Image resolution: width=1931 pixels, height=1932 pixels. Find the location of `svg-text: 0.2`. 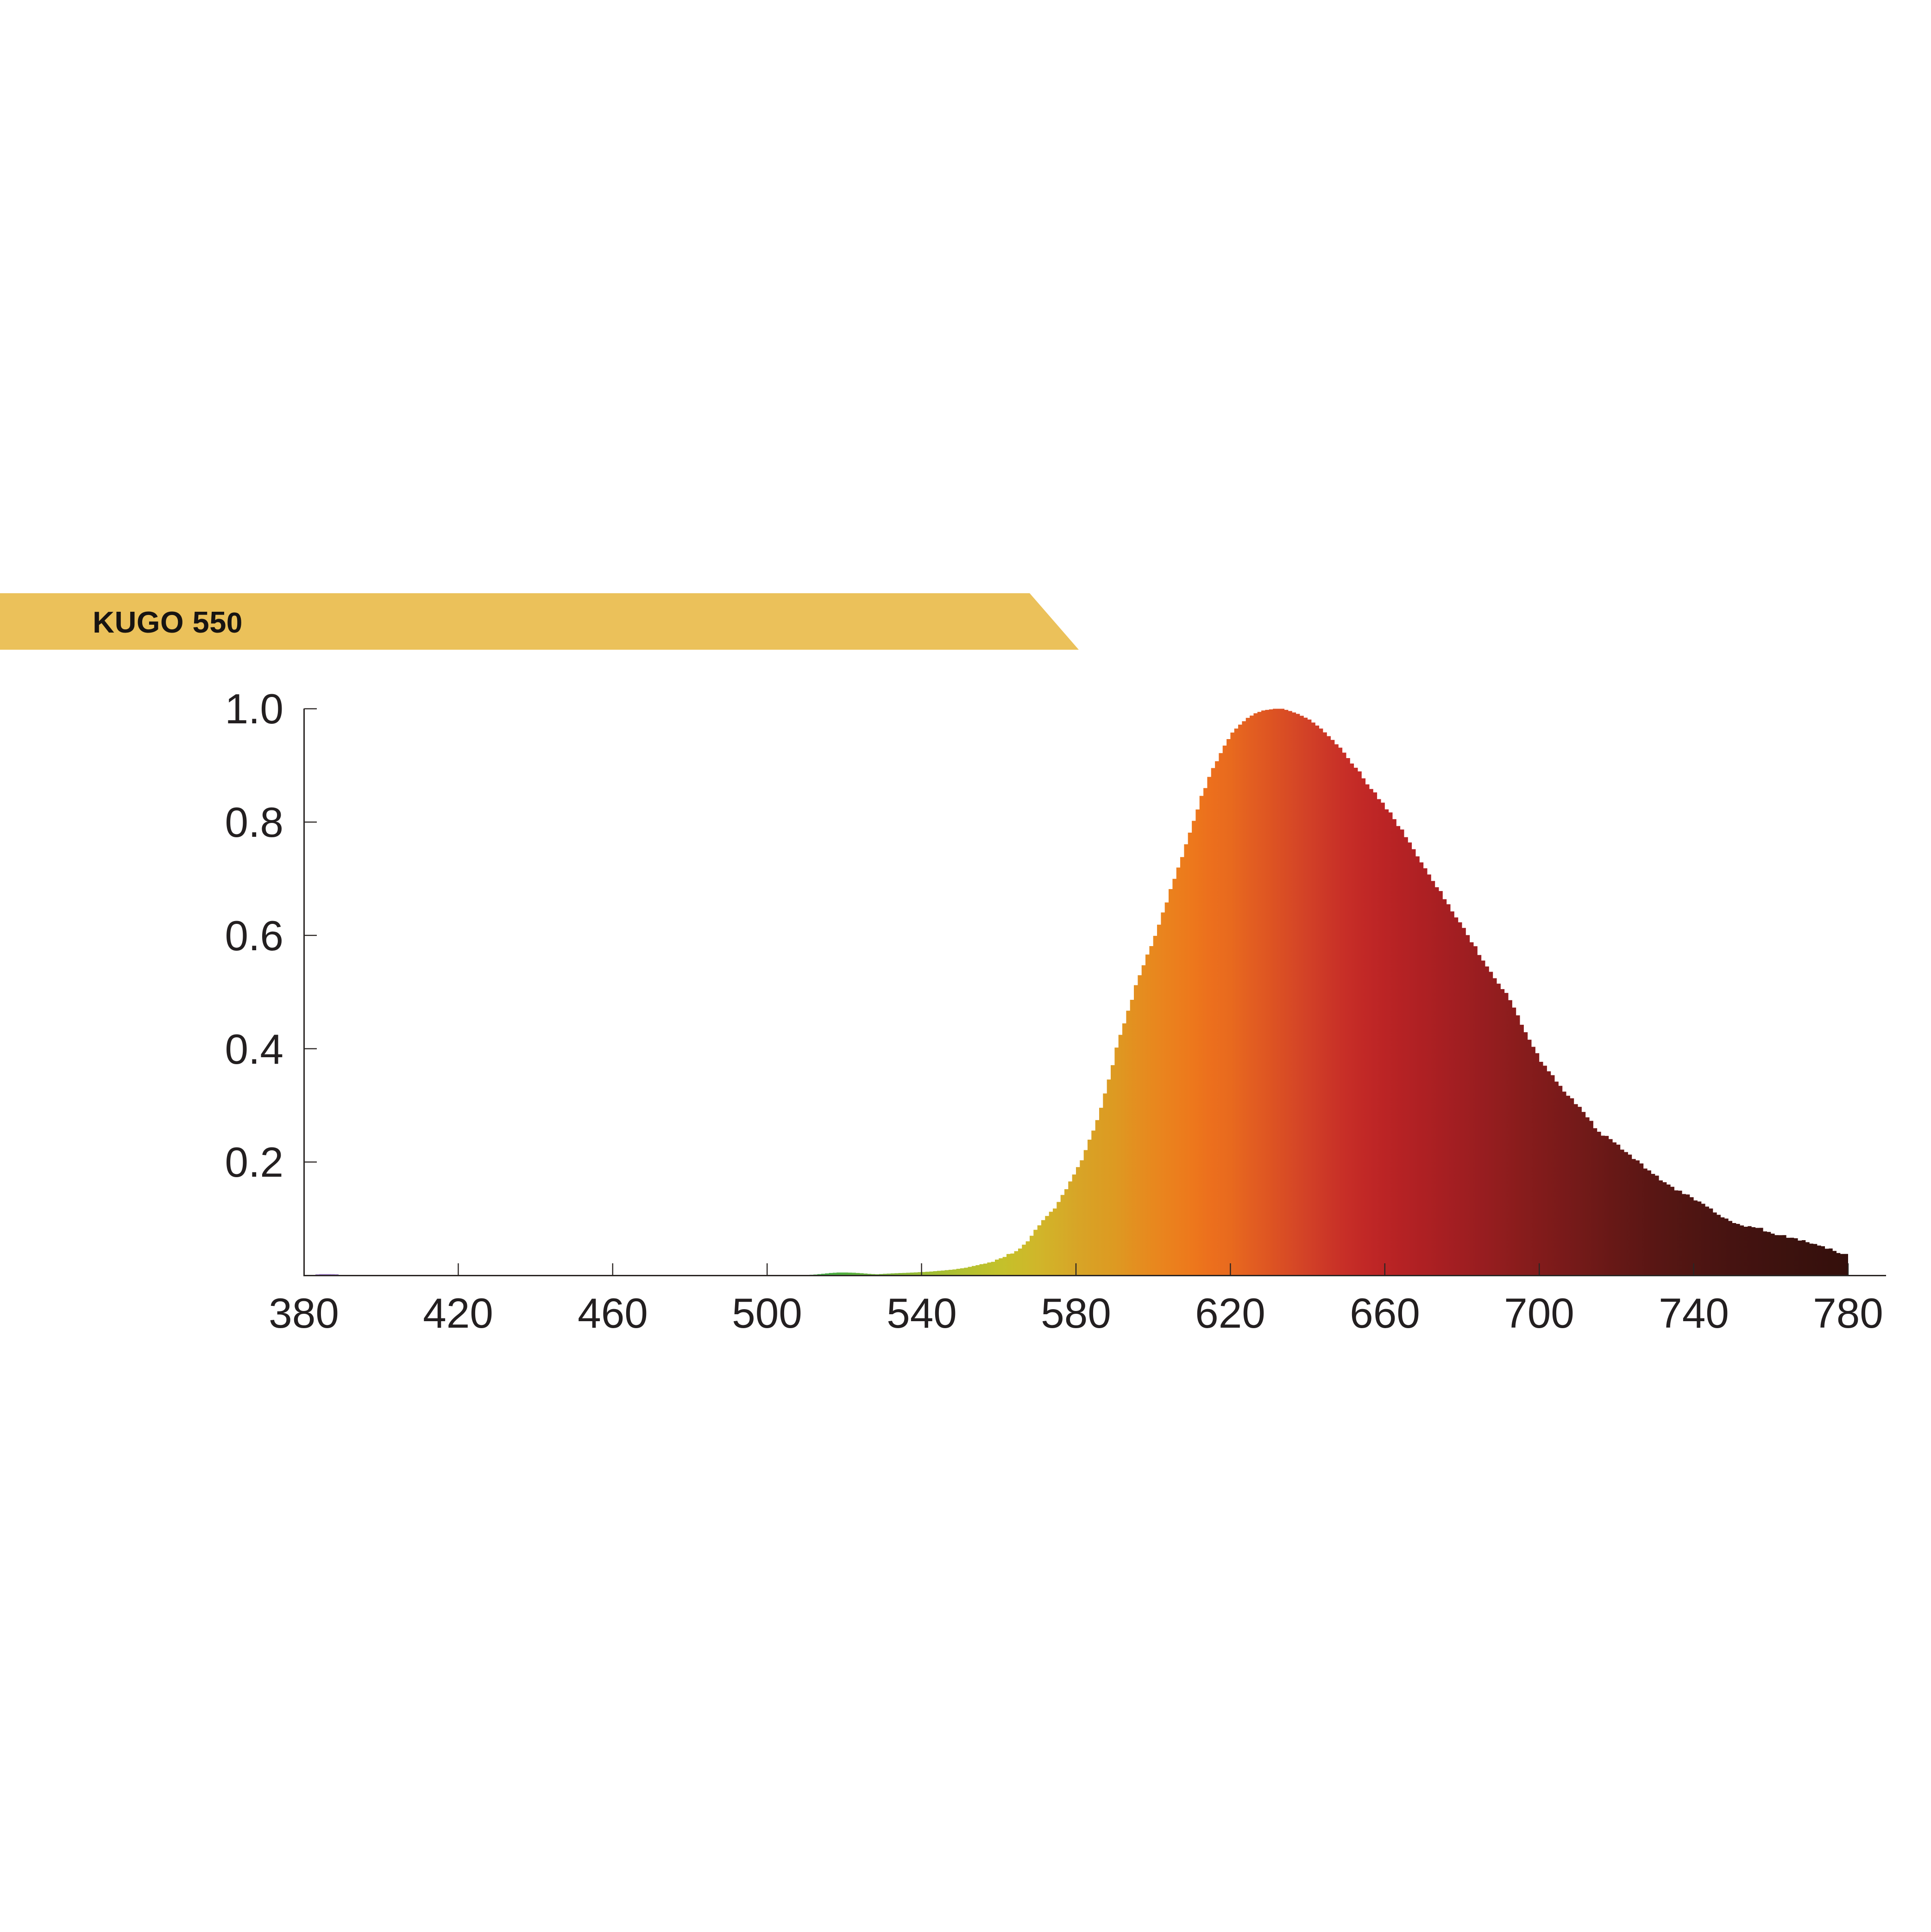

svg-text: 0.2 is located at coordinates (254, 1162).